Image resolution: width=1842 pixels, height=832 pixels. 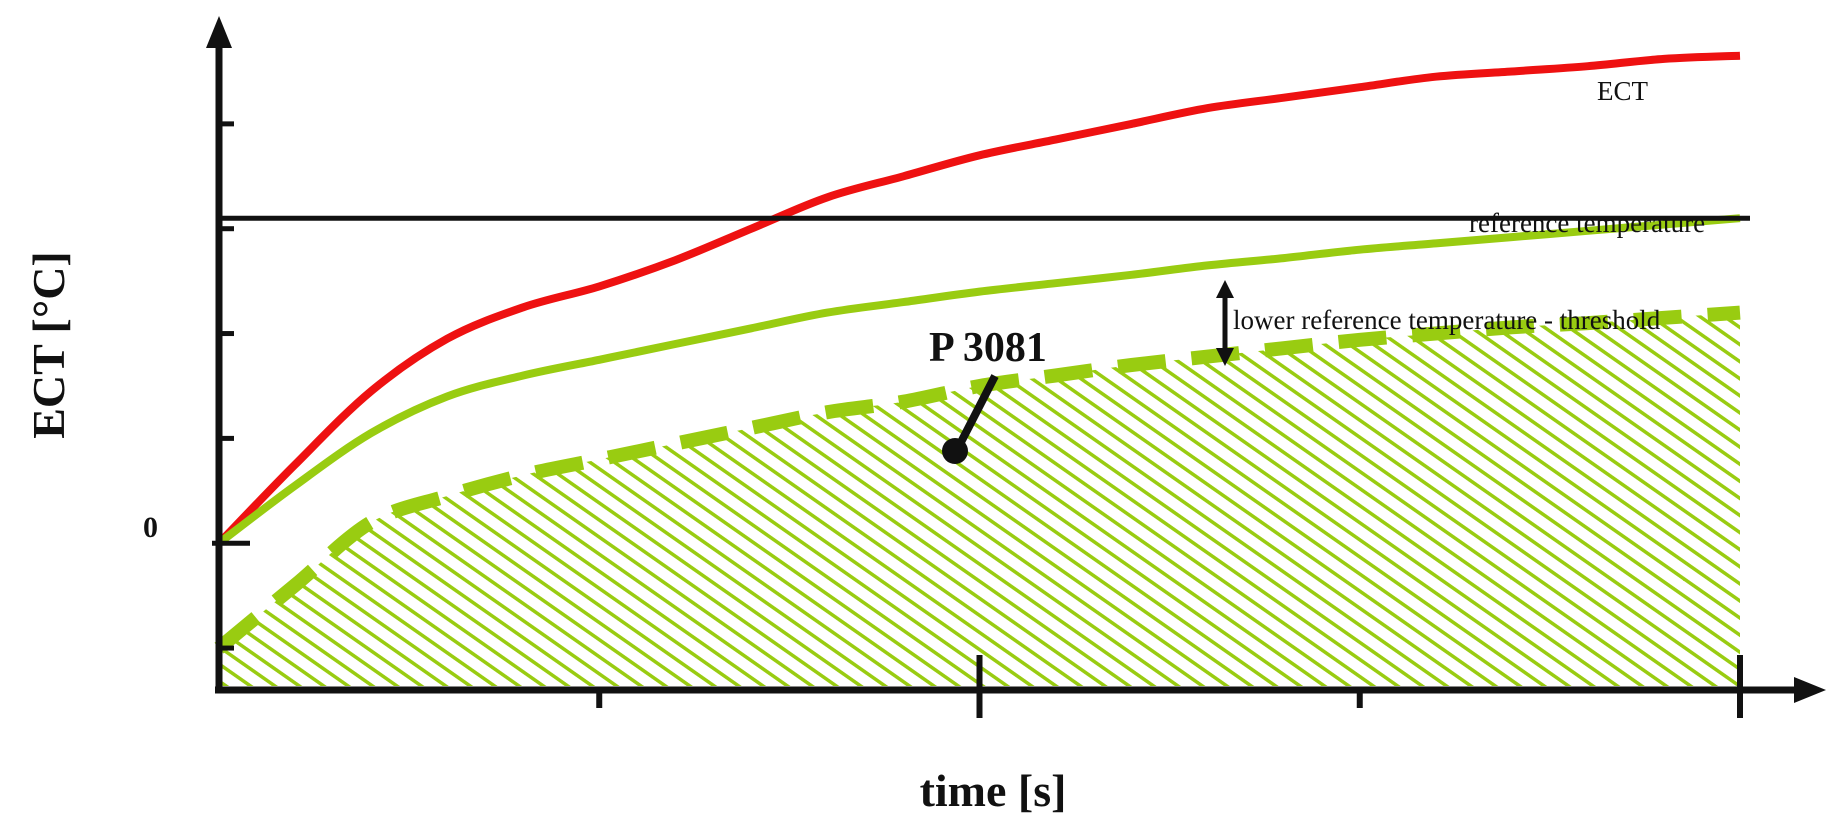 What do you see at coordinates (988, 348) in the screenshot?
I see `annotation-p3081: P 3081` at bounding box center [988, 348].